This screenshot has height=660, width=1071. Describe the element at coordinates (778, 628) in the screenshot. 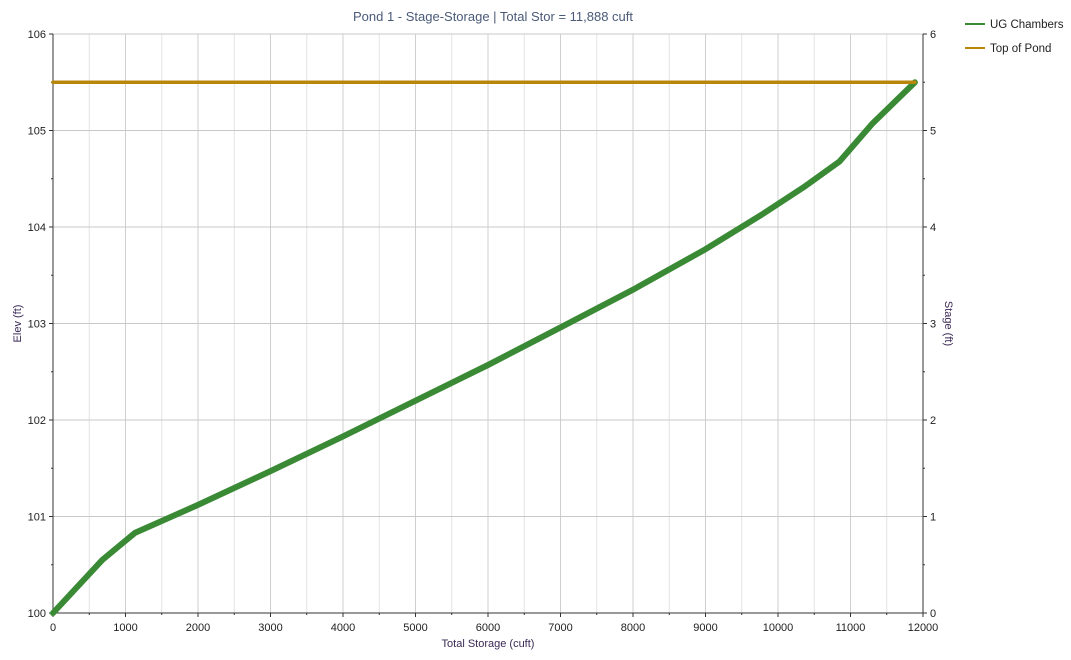

I see `x-tick-label: 10000` at that location.